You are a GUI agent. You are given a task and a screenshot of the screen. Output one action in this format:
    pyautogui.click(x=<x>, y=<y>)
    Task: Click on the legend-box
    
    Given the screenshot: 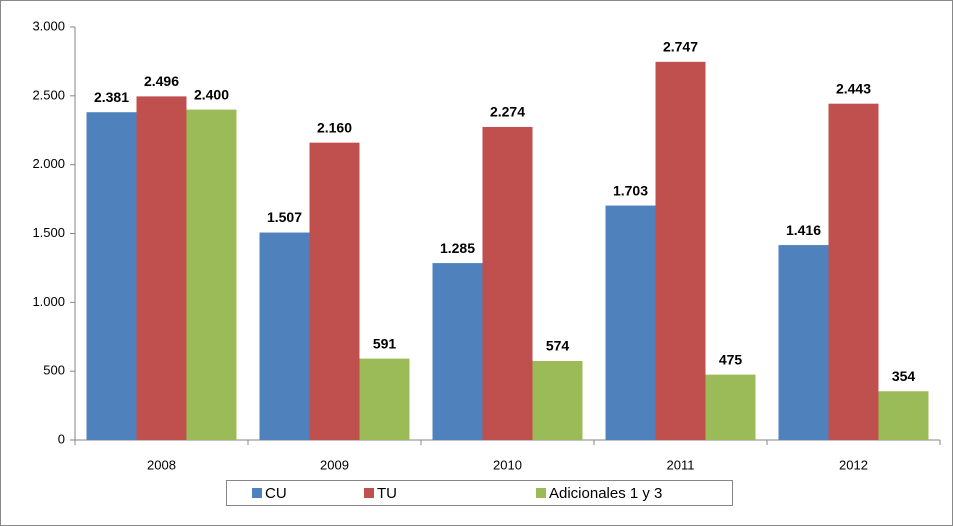 What is the action you would take?
    pyautogui.click(x=479, y=493)
    